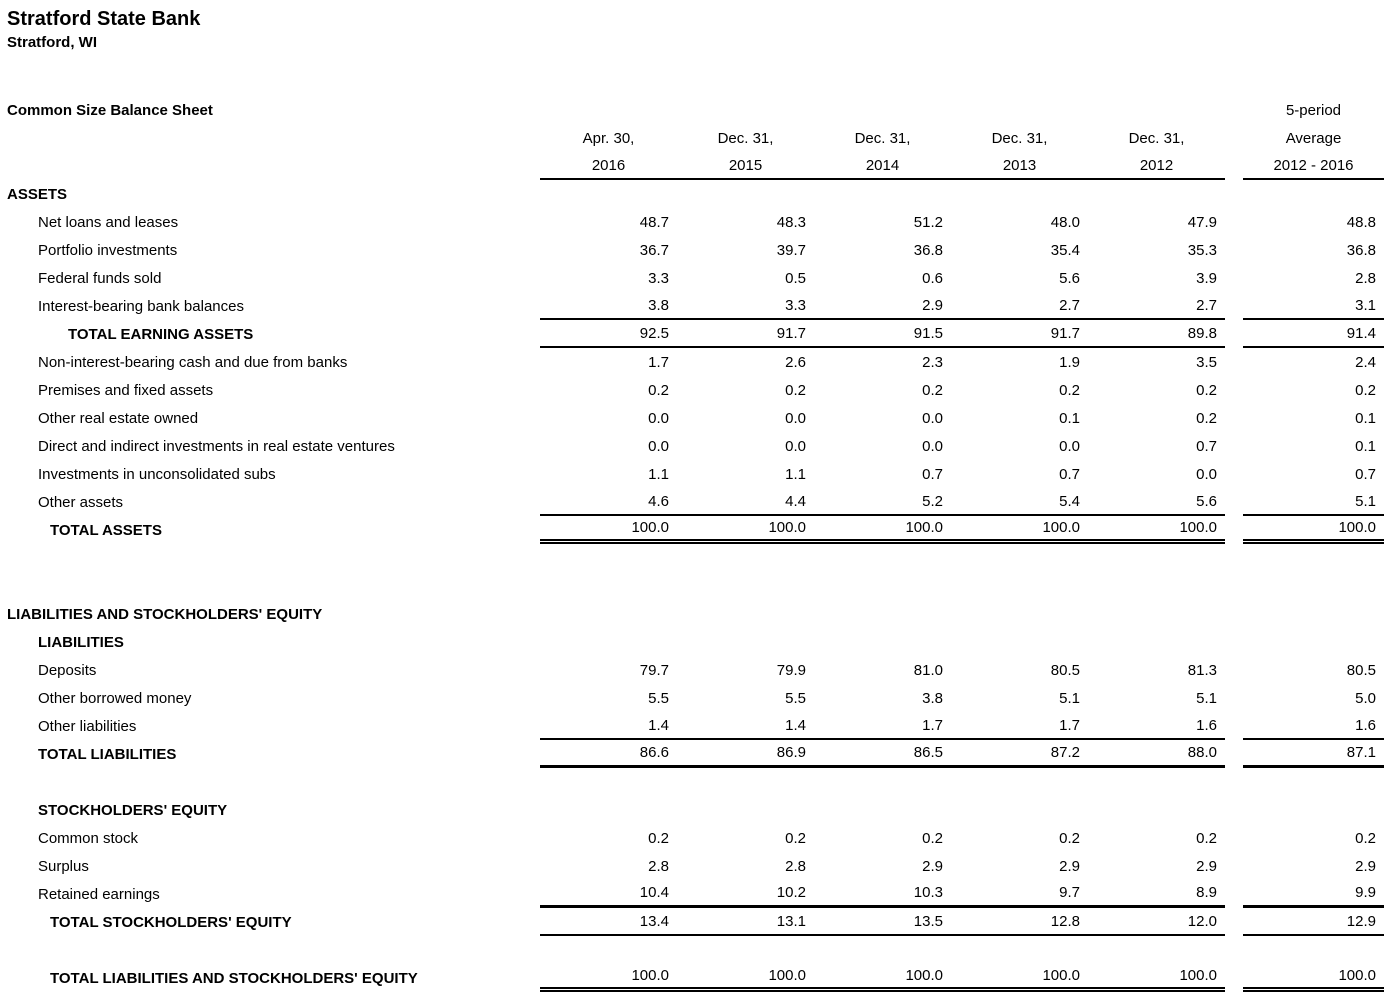 The image size is (1384, 999). Describe the element at coordinates (882, 474) in the screenshot. I see `period-values-block: 1.1 1.1 0.7 0.7 0.0` at that location.